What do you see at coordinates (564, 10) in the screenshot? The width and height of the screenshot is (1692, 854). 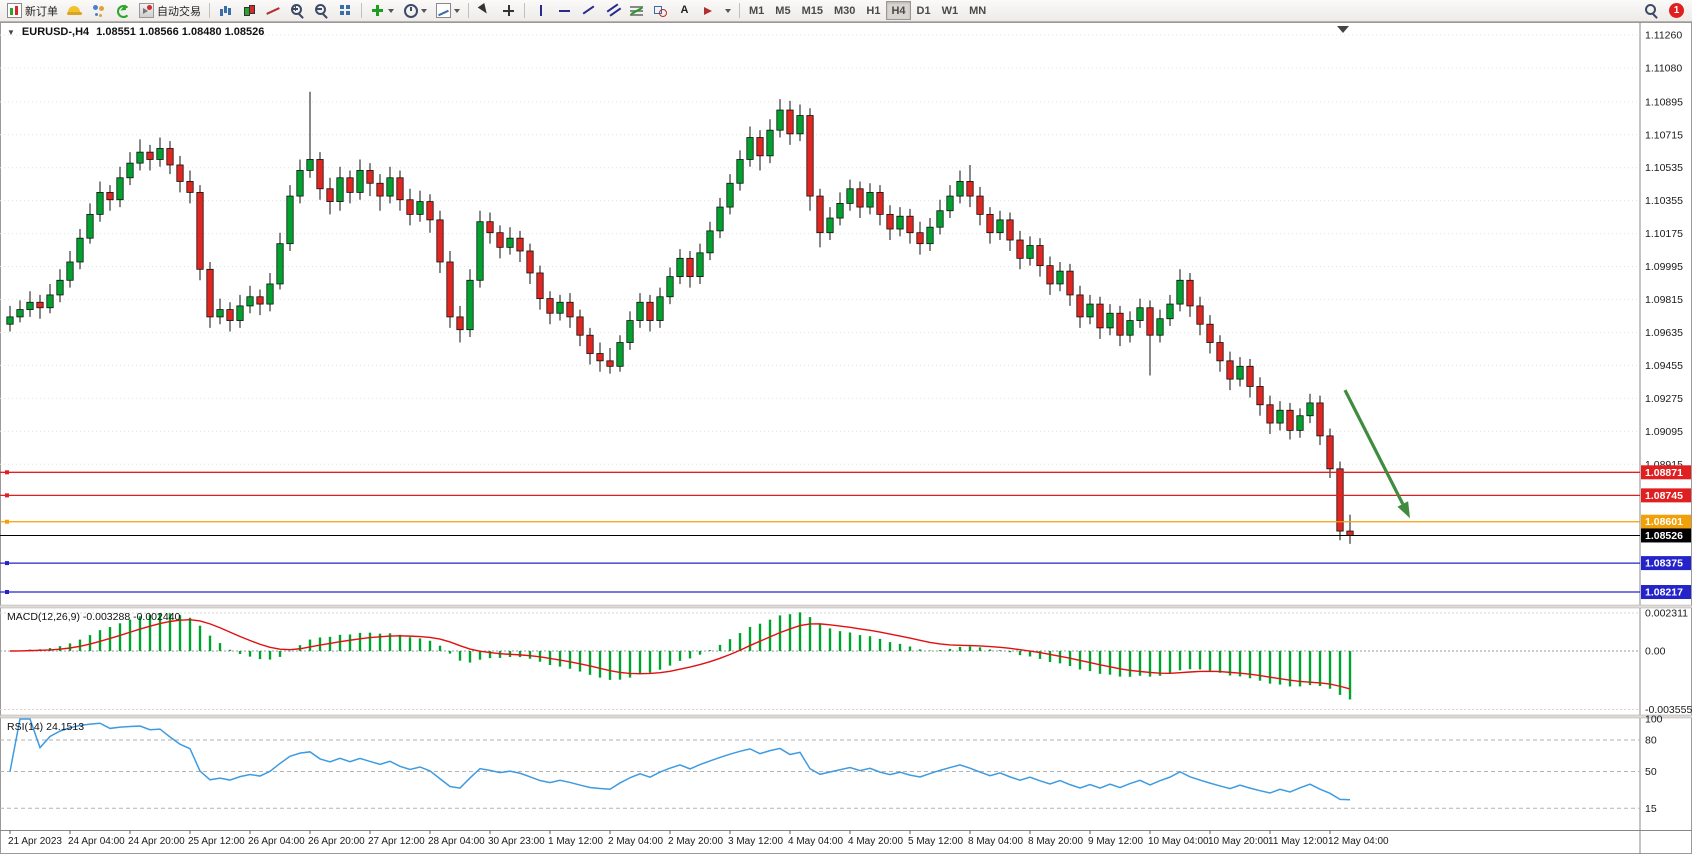 I see `horizontal-line-button` at bounding box center [564, 10].